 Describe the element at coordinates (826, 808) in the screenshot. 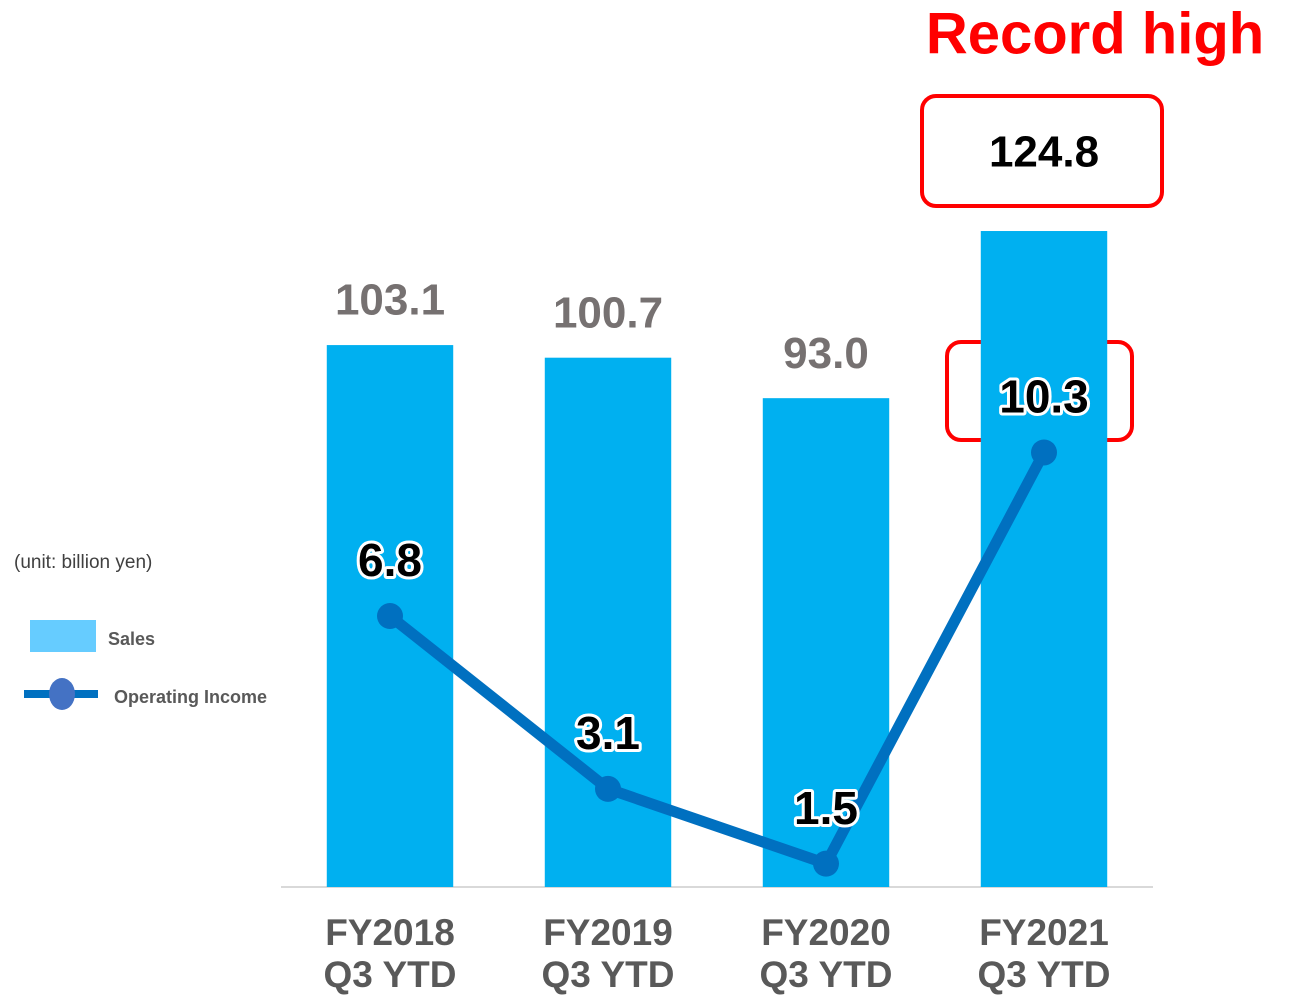

I see `line-value-label: 1.5` at that location.